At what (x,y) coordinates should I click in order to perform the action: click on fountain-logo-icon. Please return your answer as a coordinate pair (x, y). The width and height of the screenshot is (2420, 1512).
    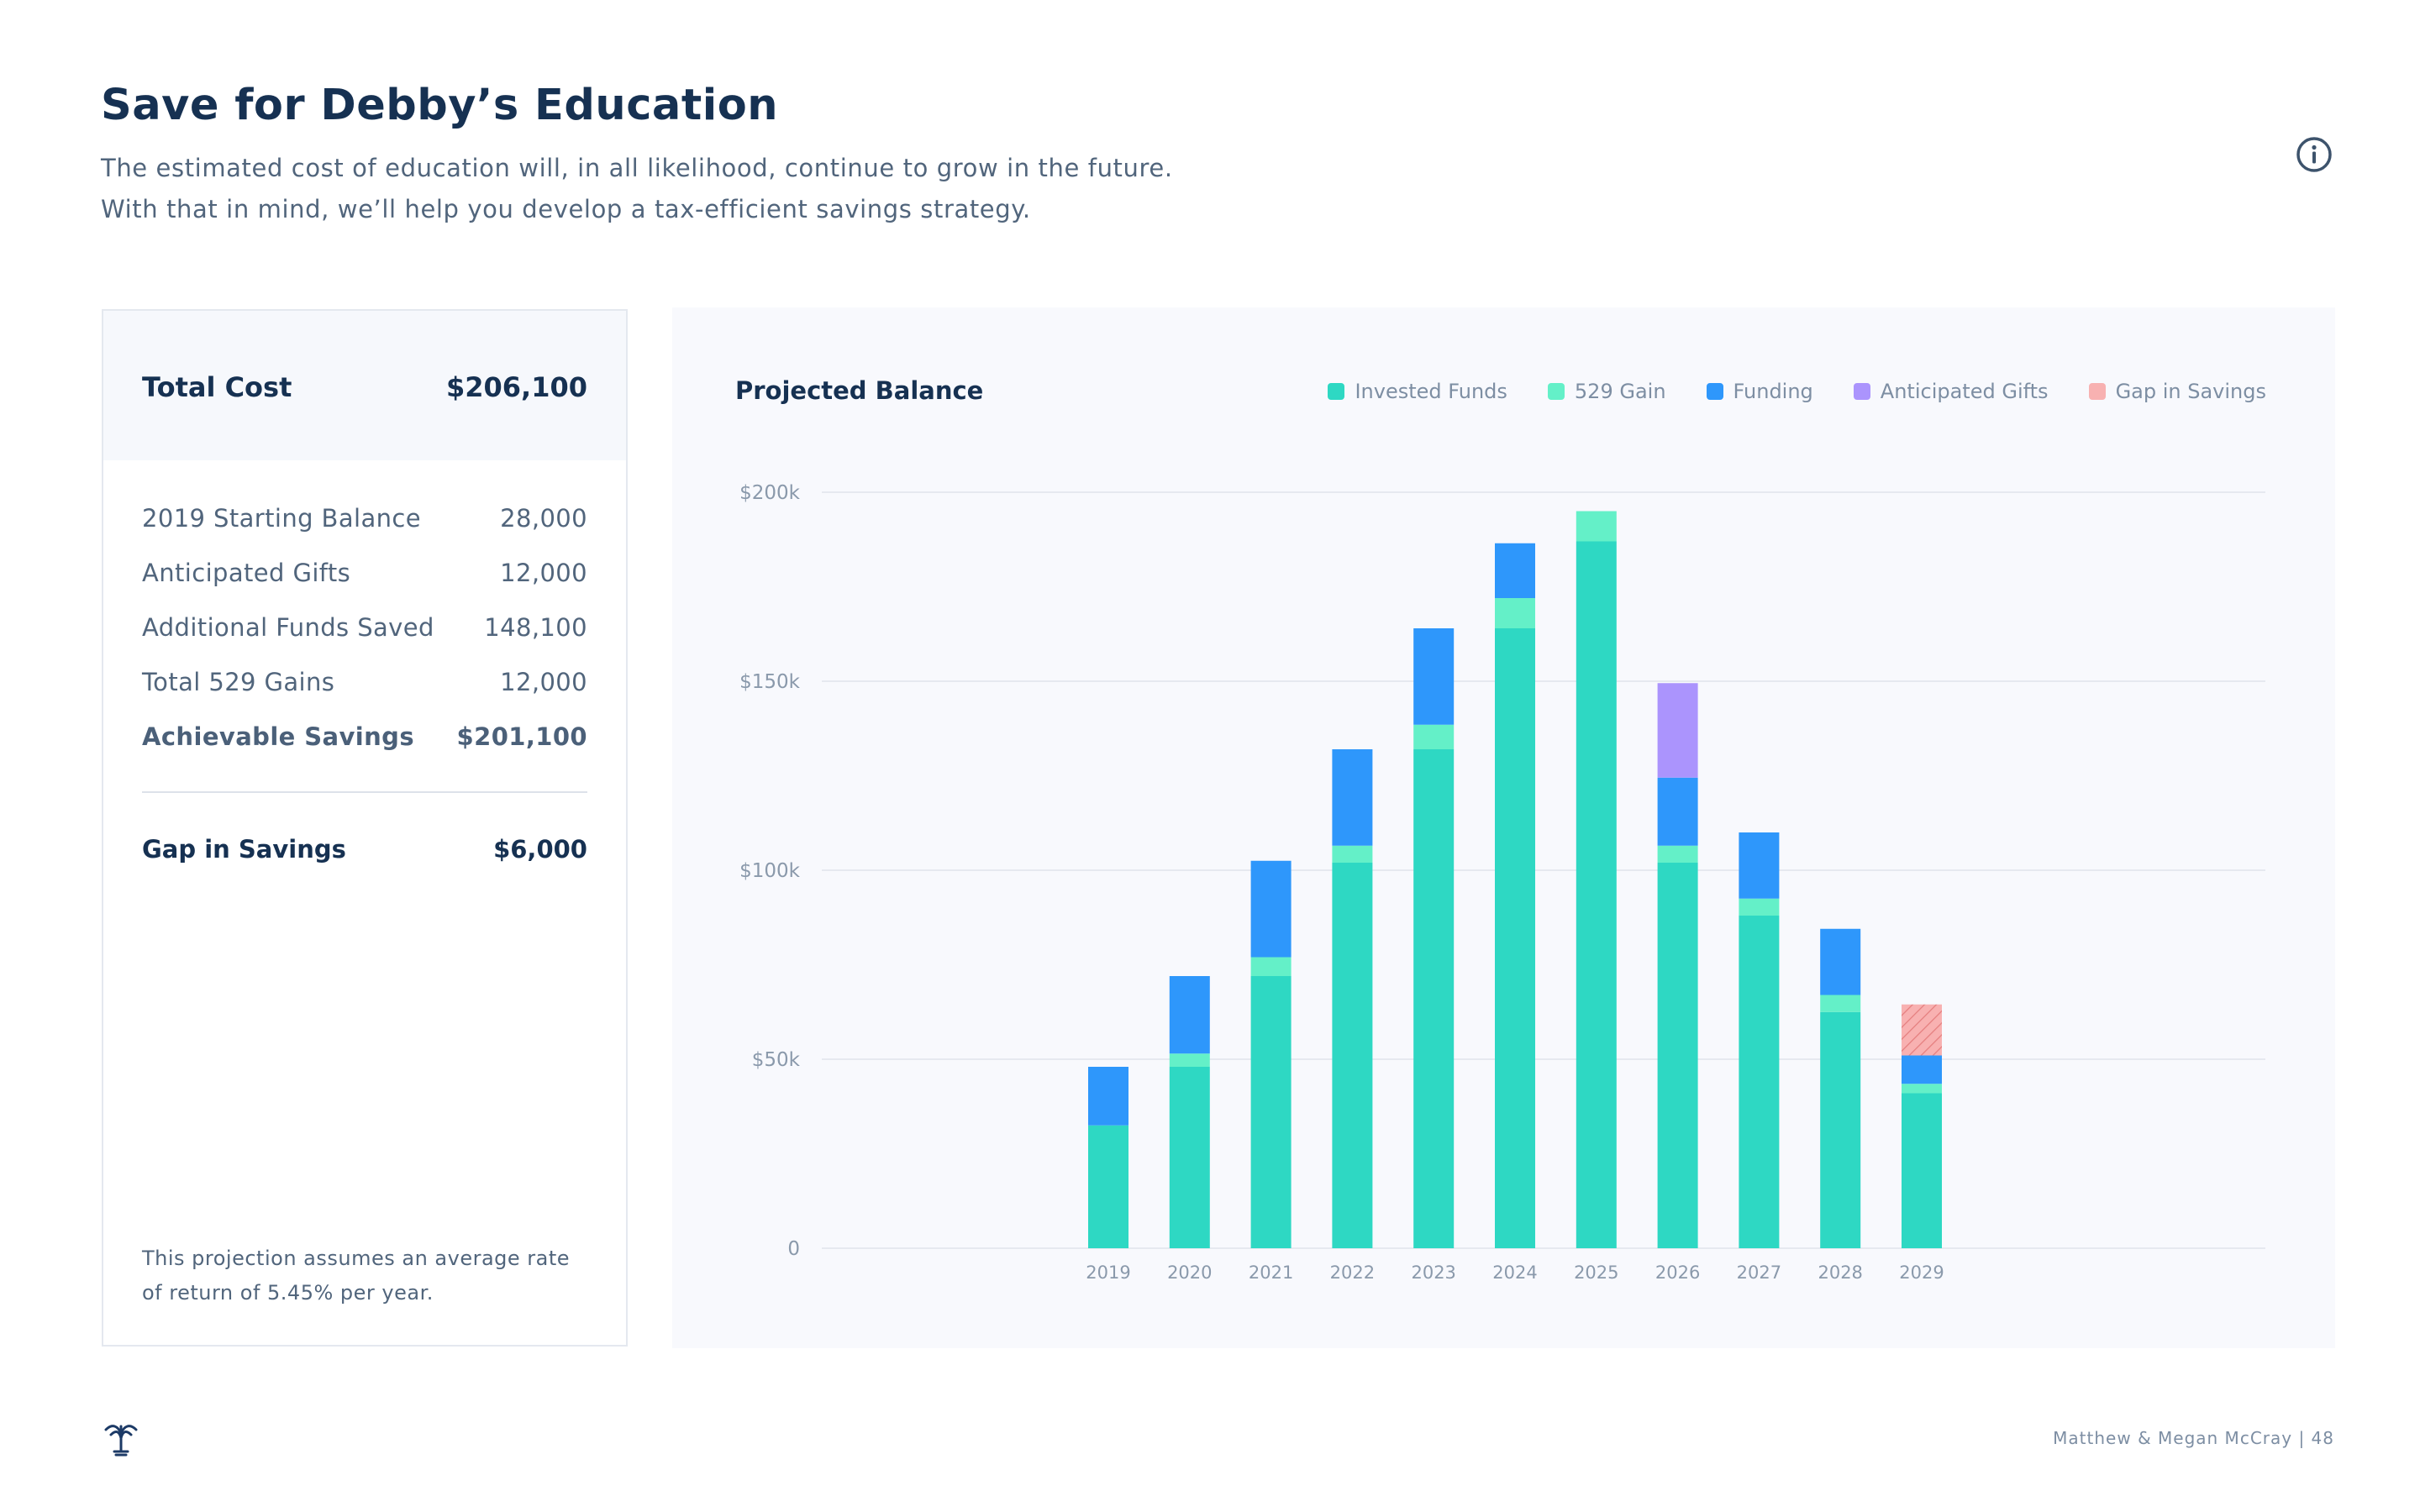
    Looking at the image, I should click on (121, 1441).